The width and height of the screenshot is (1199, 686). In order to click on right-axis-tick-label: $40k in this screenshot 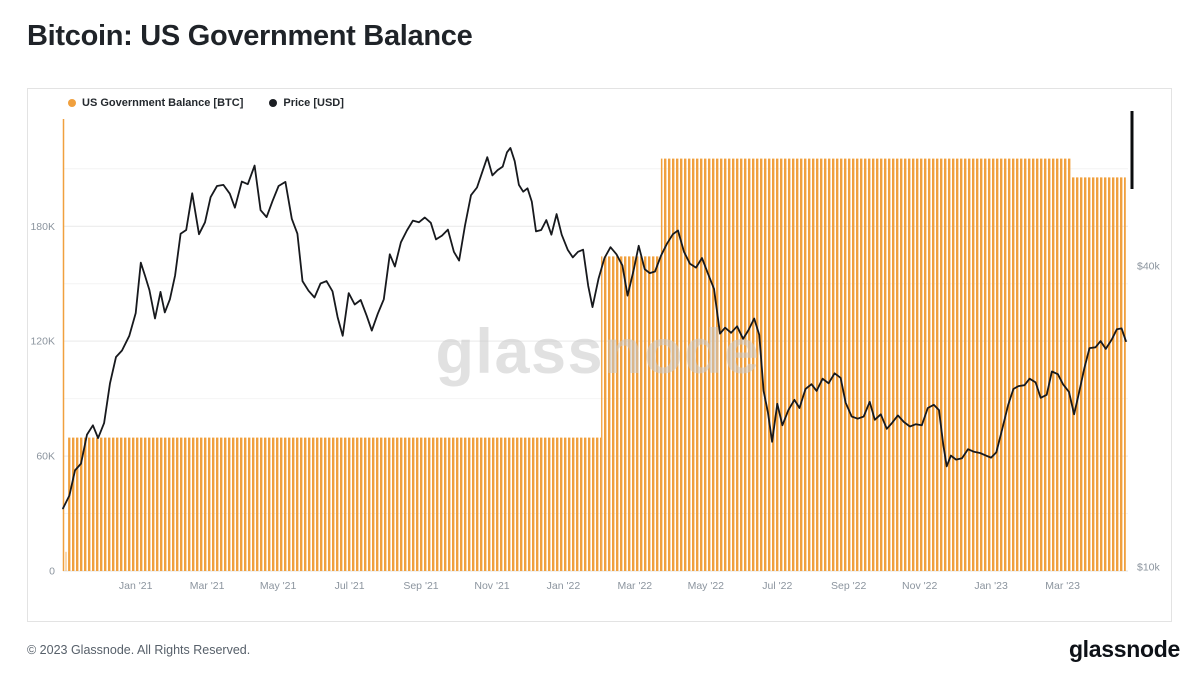, I will do `click(1149, 266)`.